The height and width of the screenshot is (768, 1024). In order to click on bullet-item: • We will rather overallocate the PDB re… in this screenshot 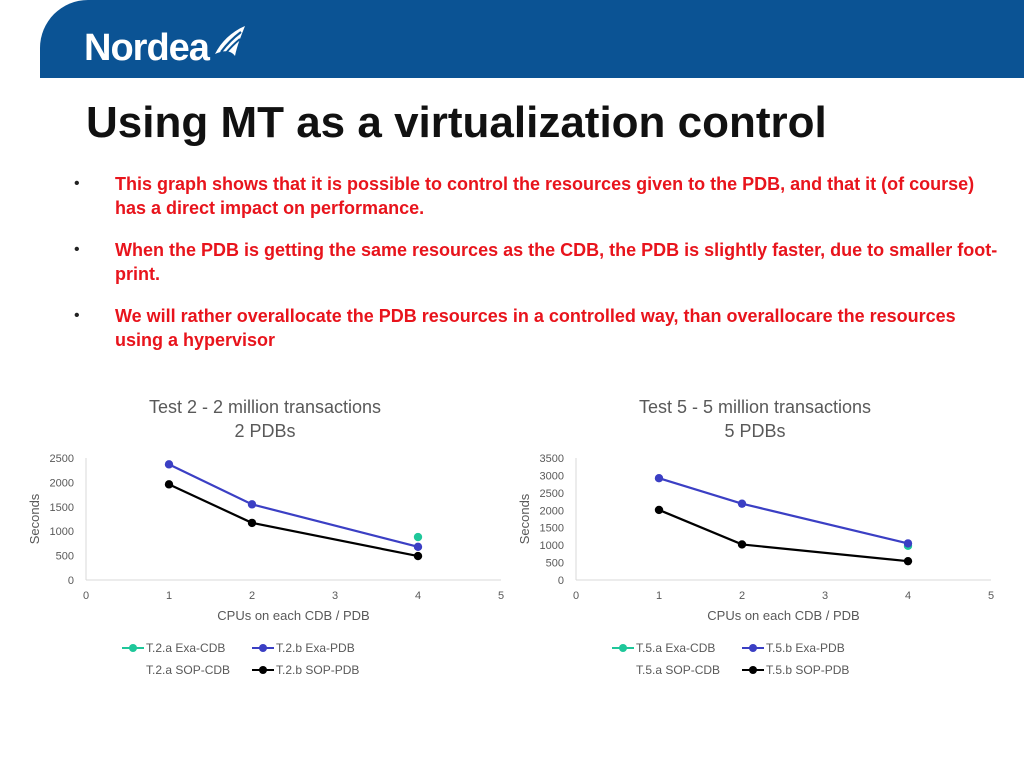, I will do `click(535, 328)`.